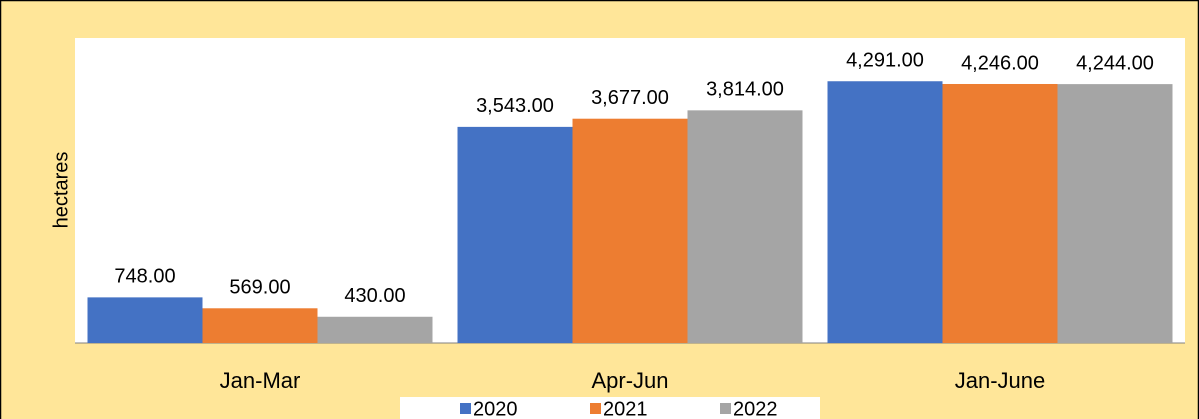  Describe the element at coordinates (1115, 63) in the screenshot. I see `data-label: 4,244.00` at that location.